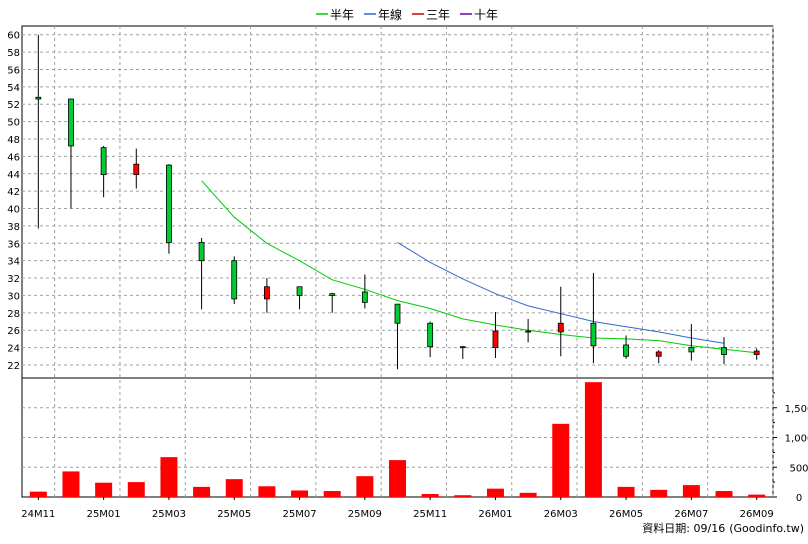  I want to click on price-y-tick-label: 26, so click(13, 331).